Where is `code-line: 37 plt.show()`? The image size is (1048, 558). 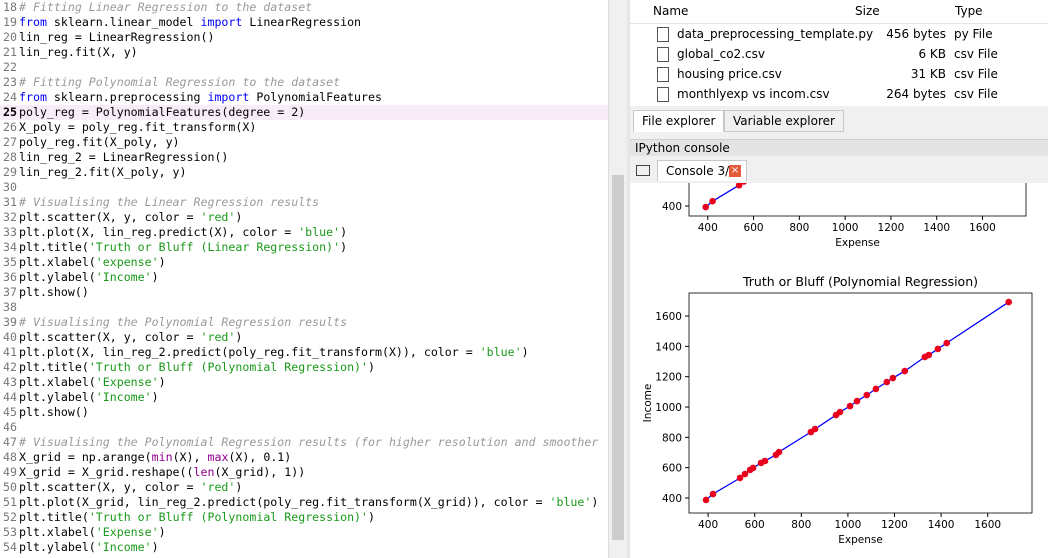
code-line: 37 plt.show() is located at coordinates (304, 292).